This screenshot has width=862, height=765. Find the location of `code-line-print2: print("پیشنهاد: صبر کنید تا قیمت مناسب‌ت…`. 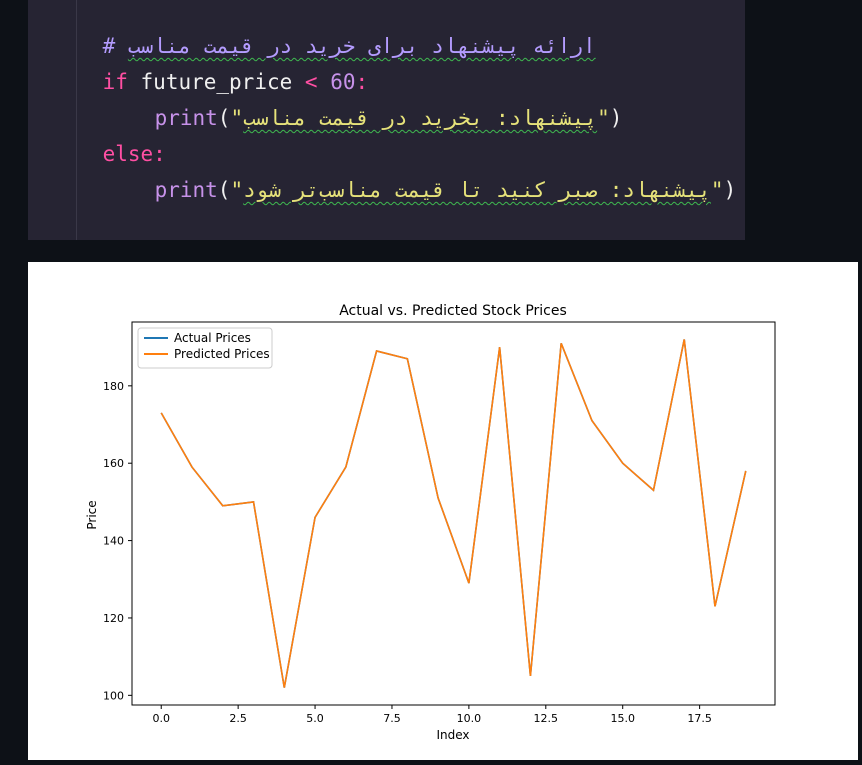

code-line-print2: print("پیشنهاد: صبر کنید تا قیمت مناسب‌ت… is located at coordinates (445, 190).